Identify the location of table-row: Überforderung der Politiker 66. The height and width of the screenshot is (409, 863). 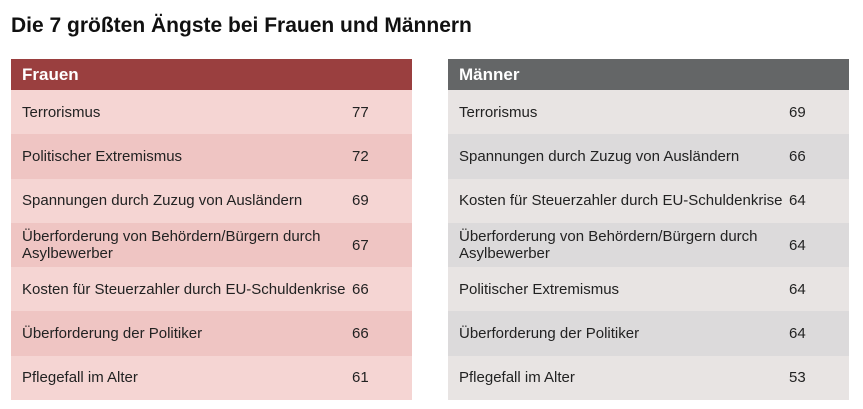
(211, 333).